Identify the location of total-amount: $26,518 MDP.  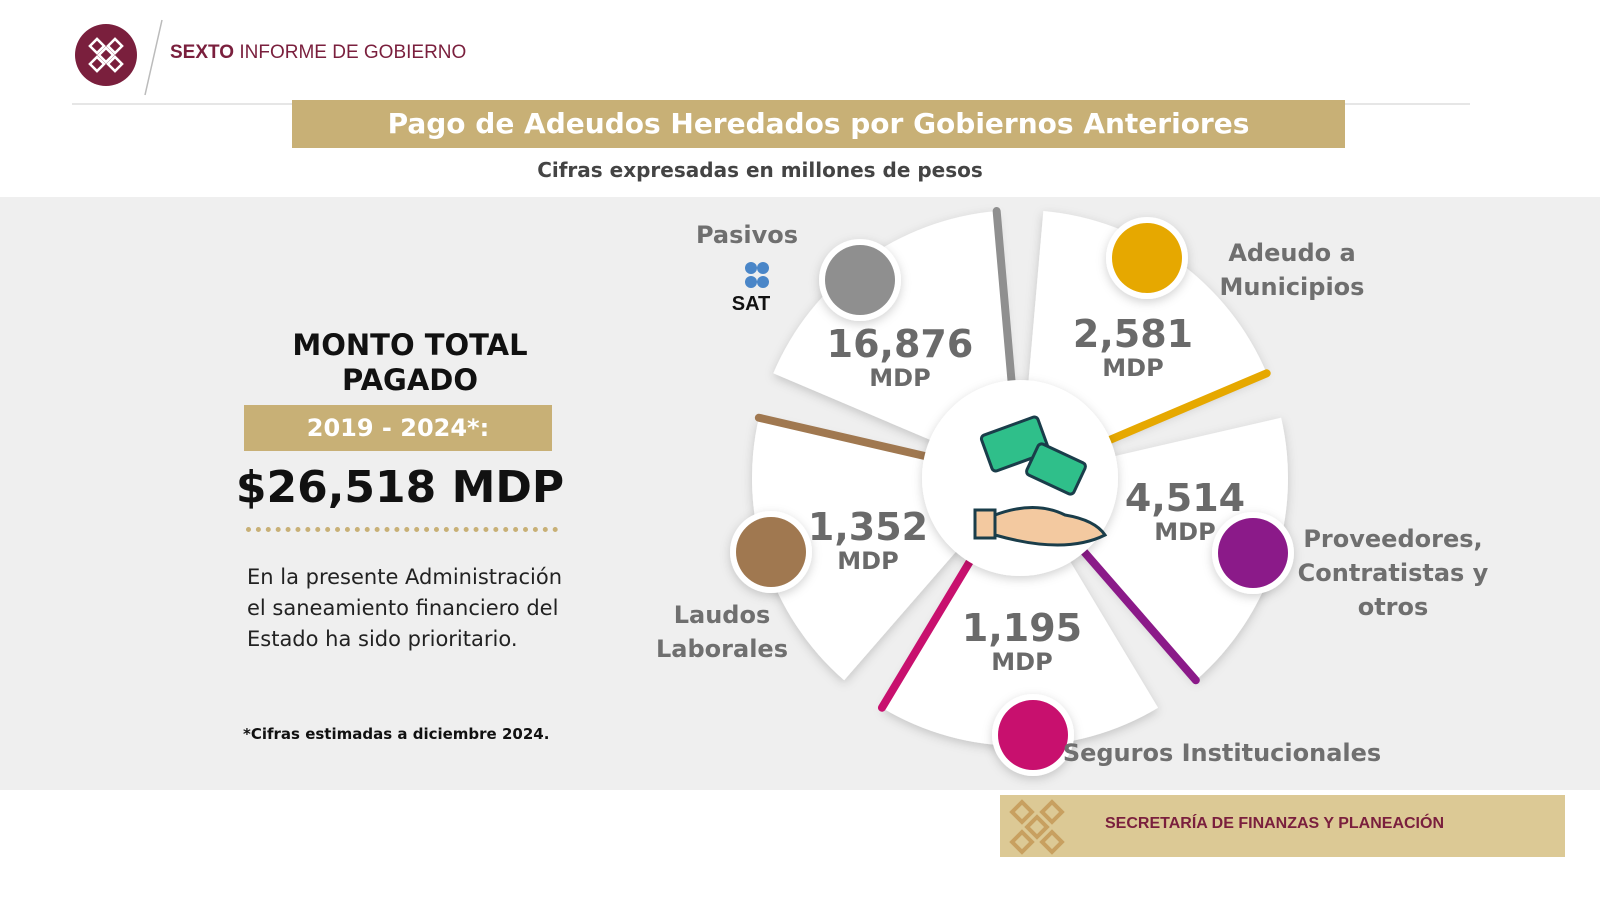
(400, 487).